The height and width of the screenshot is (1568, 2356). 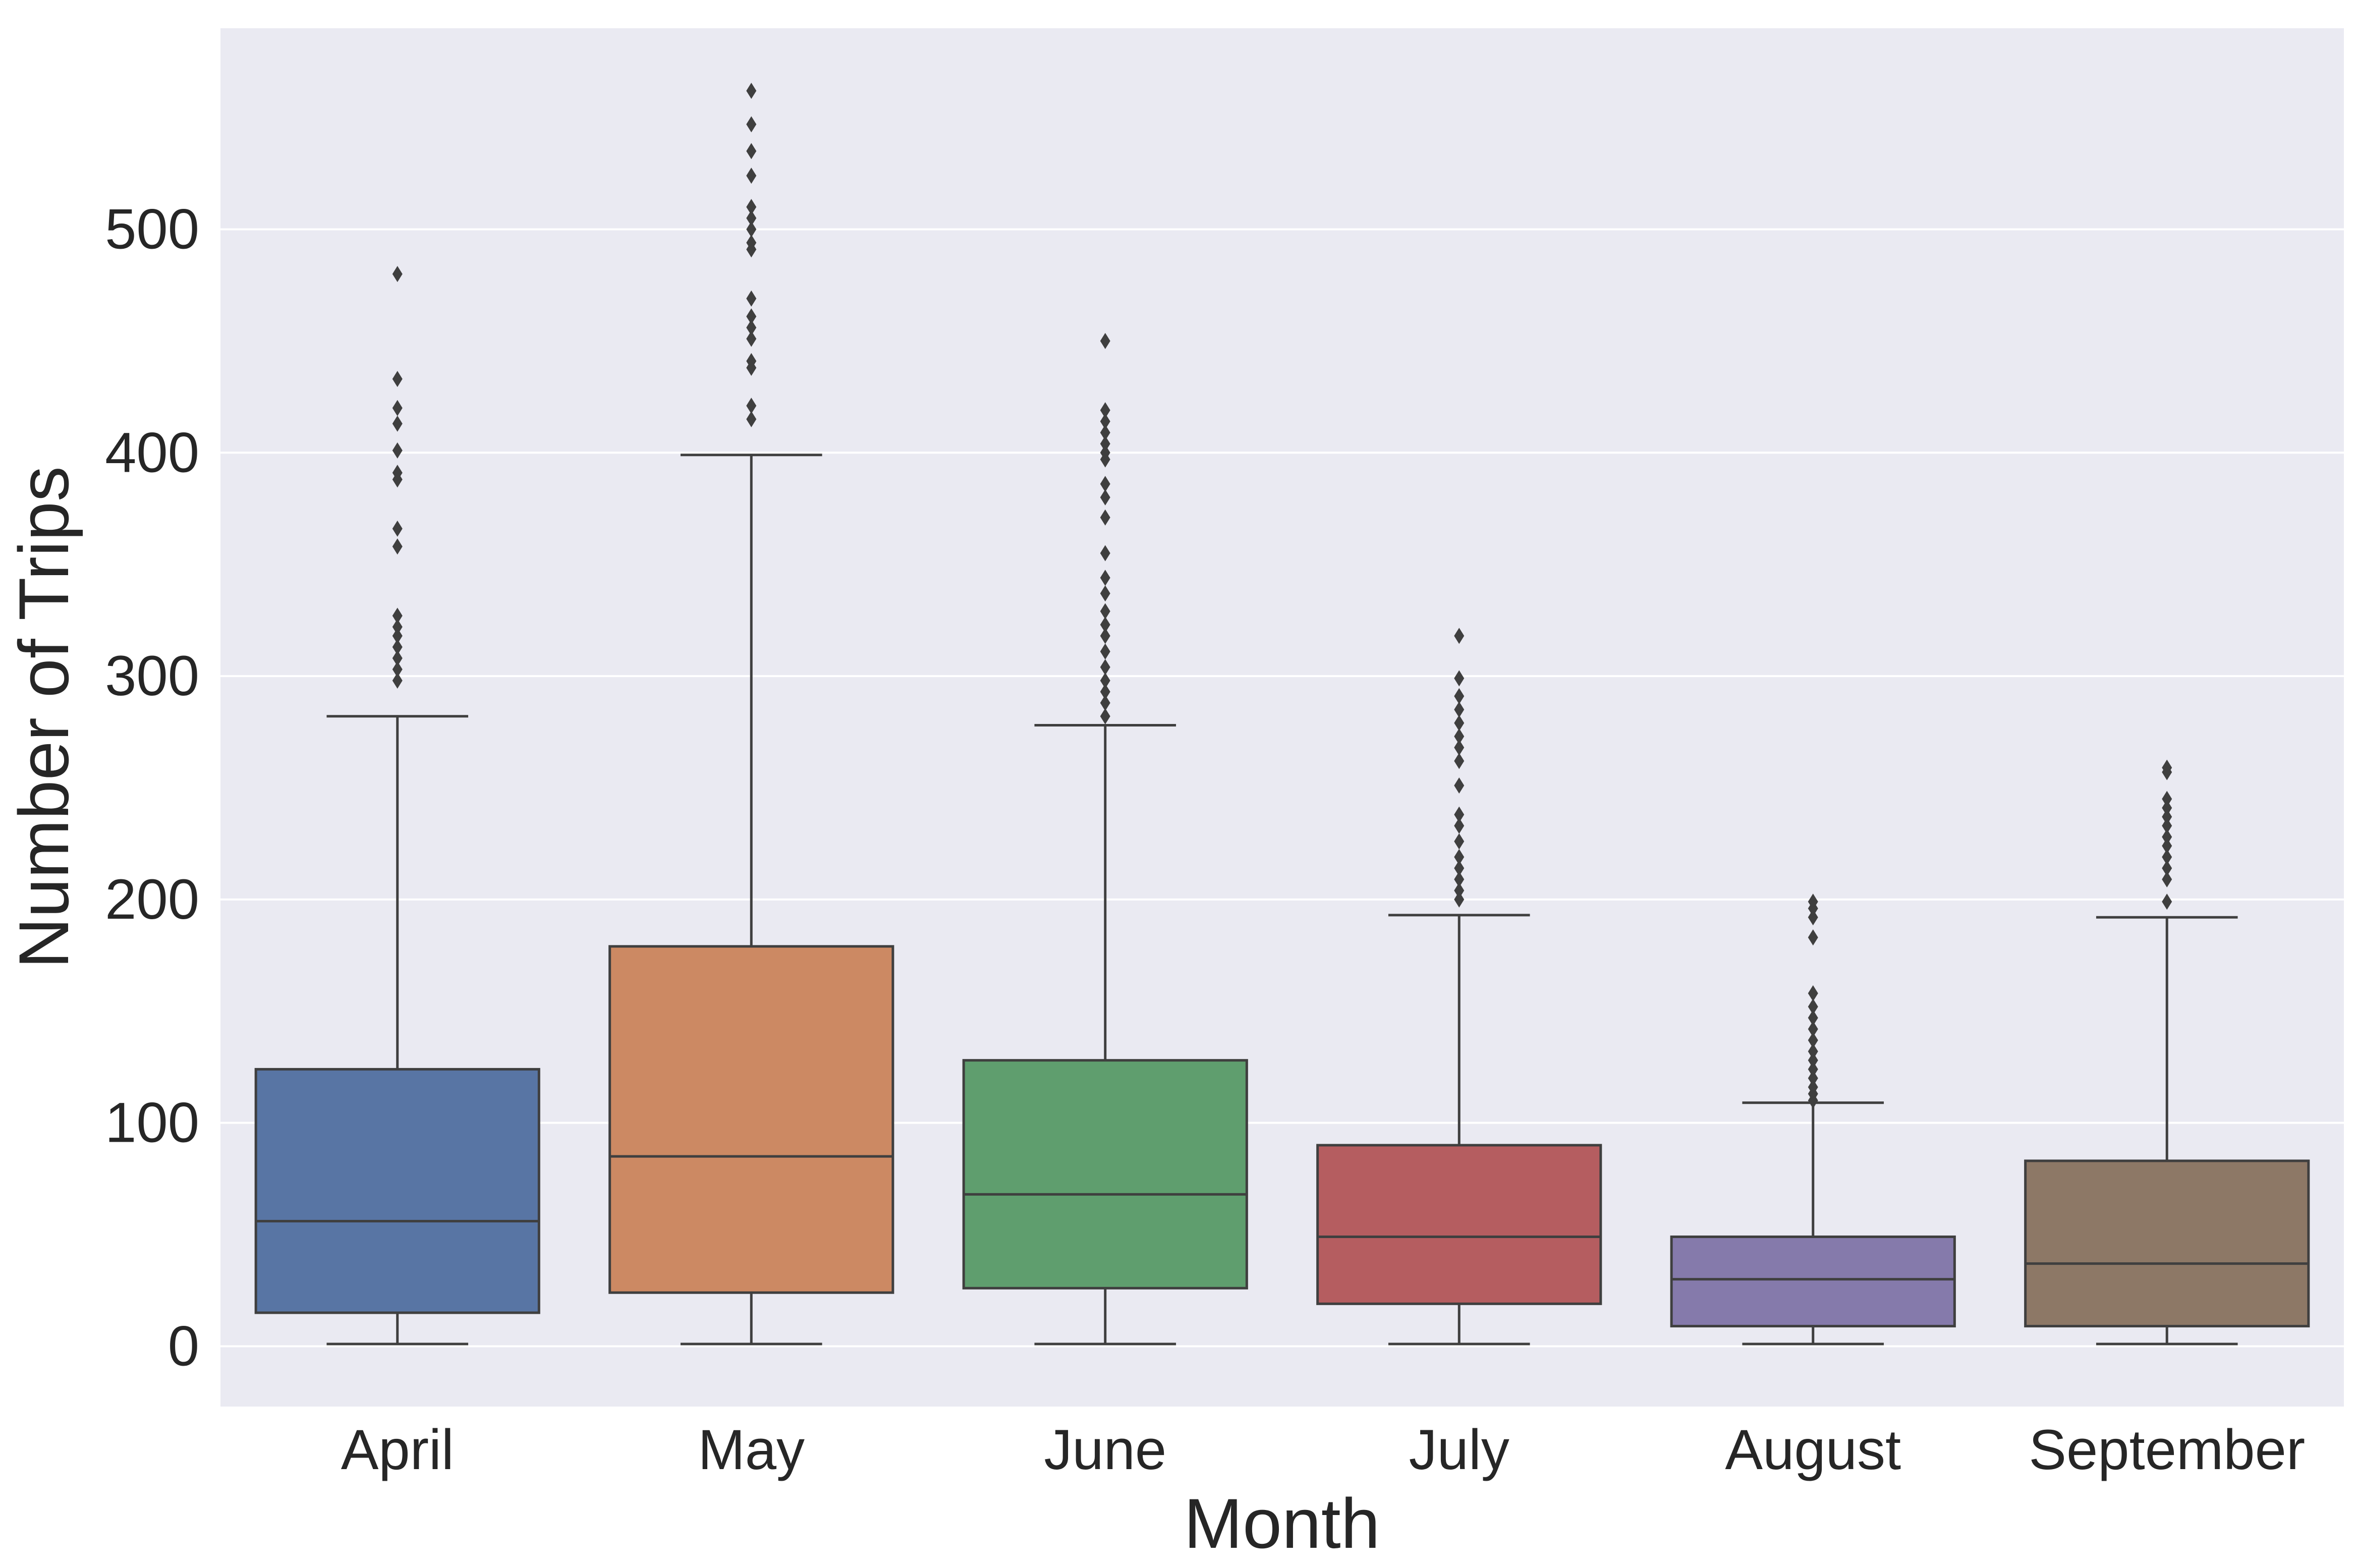 What do you see at coordinates (2167, 1052) in the screenshot?
I see `box-september` at bounding box center [2167, 1052].